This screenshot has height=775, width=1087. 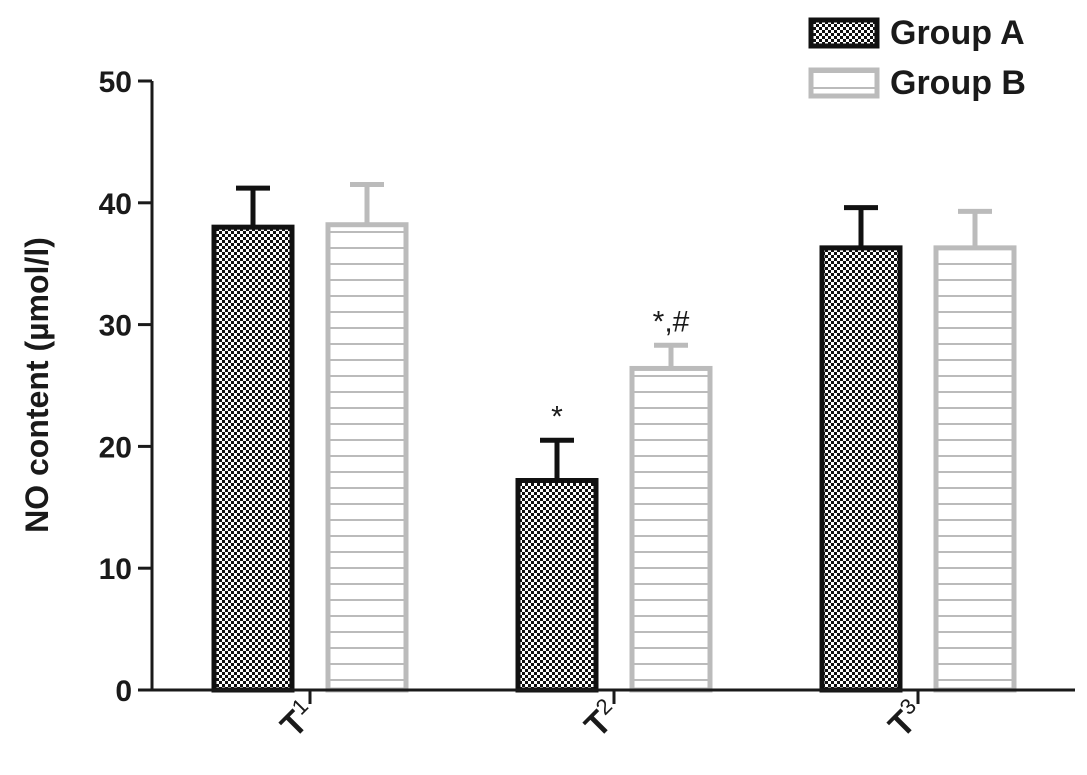 I want to click on significance-annotation: *,#, so click(x=671, y=321).